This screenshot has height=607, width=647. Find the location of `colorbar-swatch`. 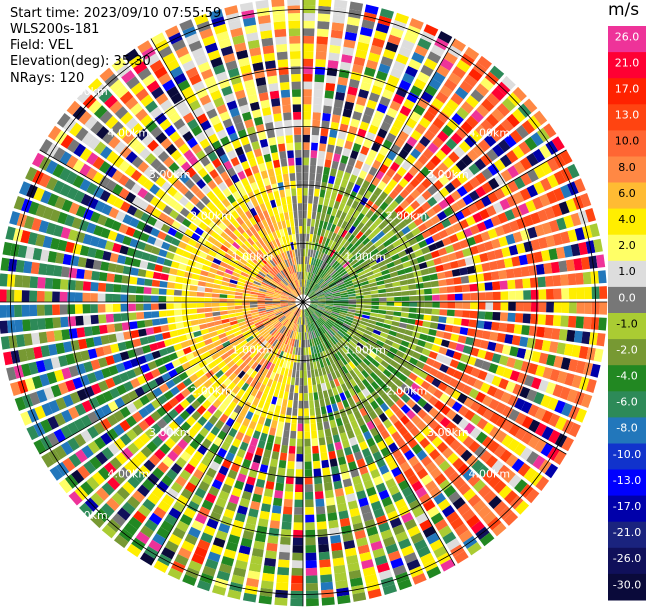

colorbar-swatch is located at coordinates (627, 587).